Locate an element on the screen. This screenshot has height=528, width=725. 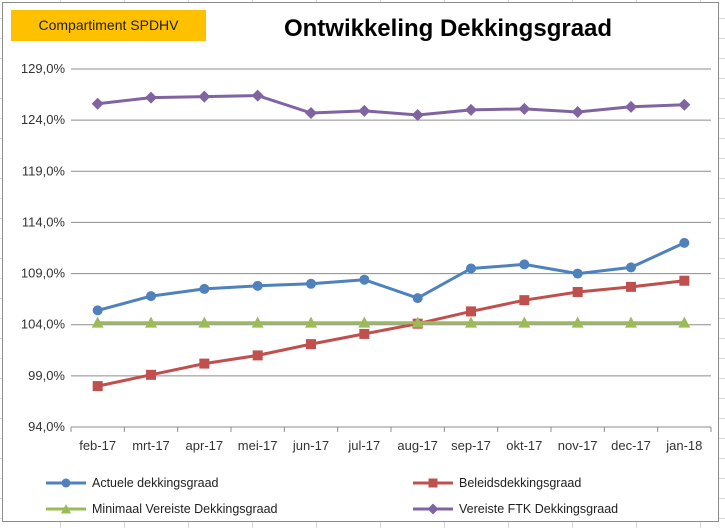
legend-item-minimaal: Minimaal Vereiste Dekkingsgraad is located at coordinates (162, 509).